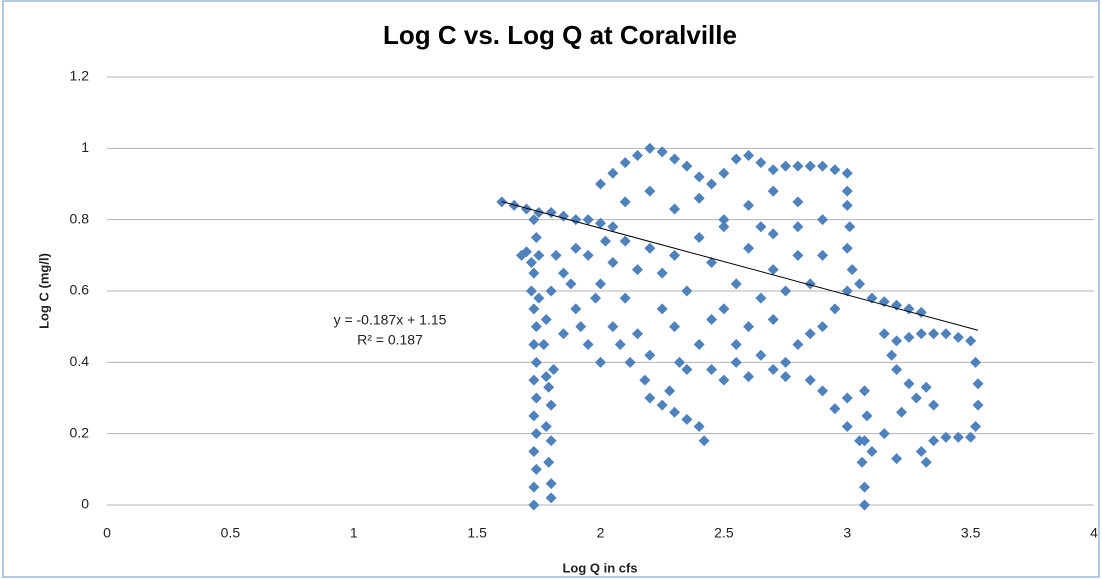 This screenshot has width=1102, height=579. I want to click on x-tick-label: 3, so click(847, 533).